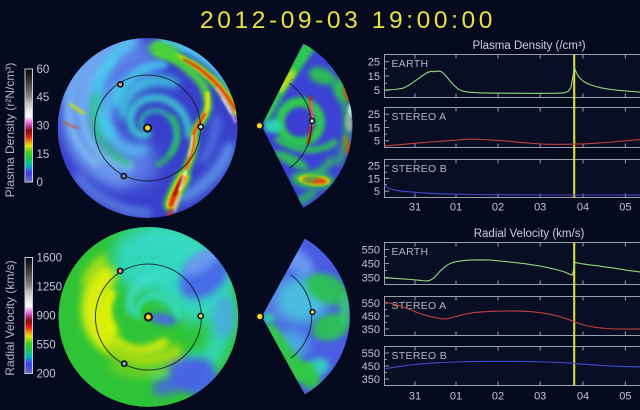 Image resolution: width=640 pixels, height=410 pixels. Describe the element at coordinates (528, 46) in the screenshot. I see `svg-text: Plasma Density (/cm³)` at that location.